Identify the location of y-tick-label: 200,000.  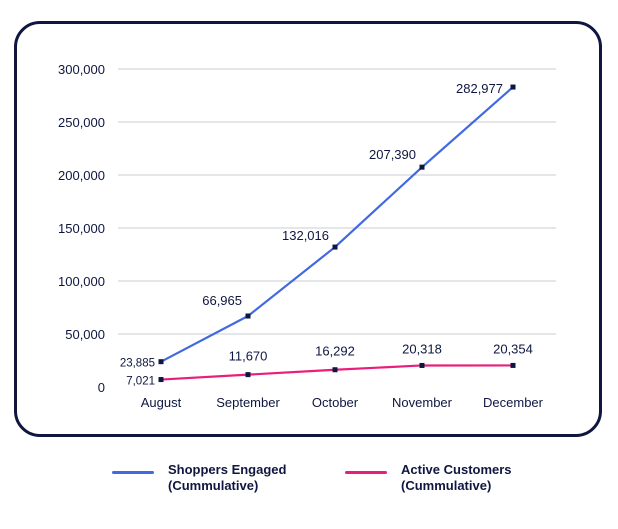
(81, 175).